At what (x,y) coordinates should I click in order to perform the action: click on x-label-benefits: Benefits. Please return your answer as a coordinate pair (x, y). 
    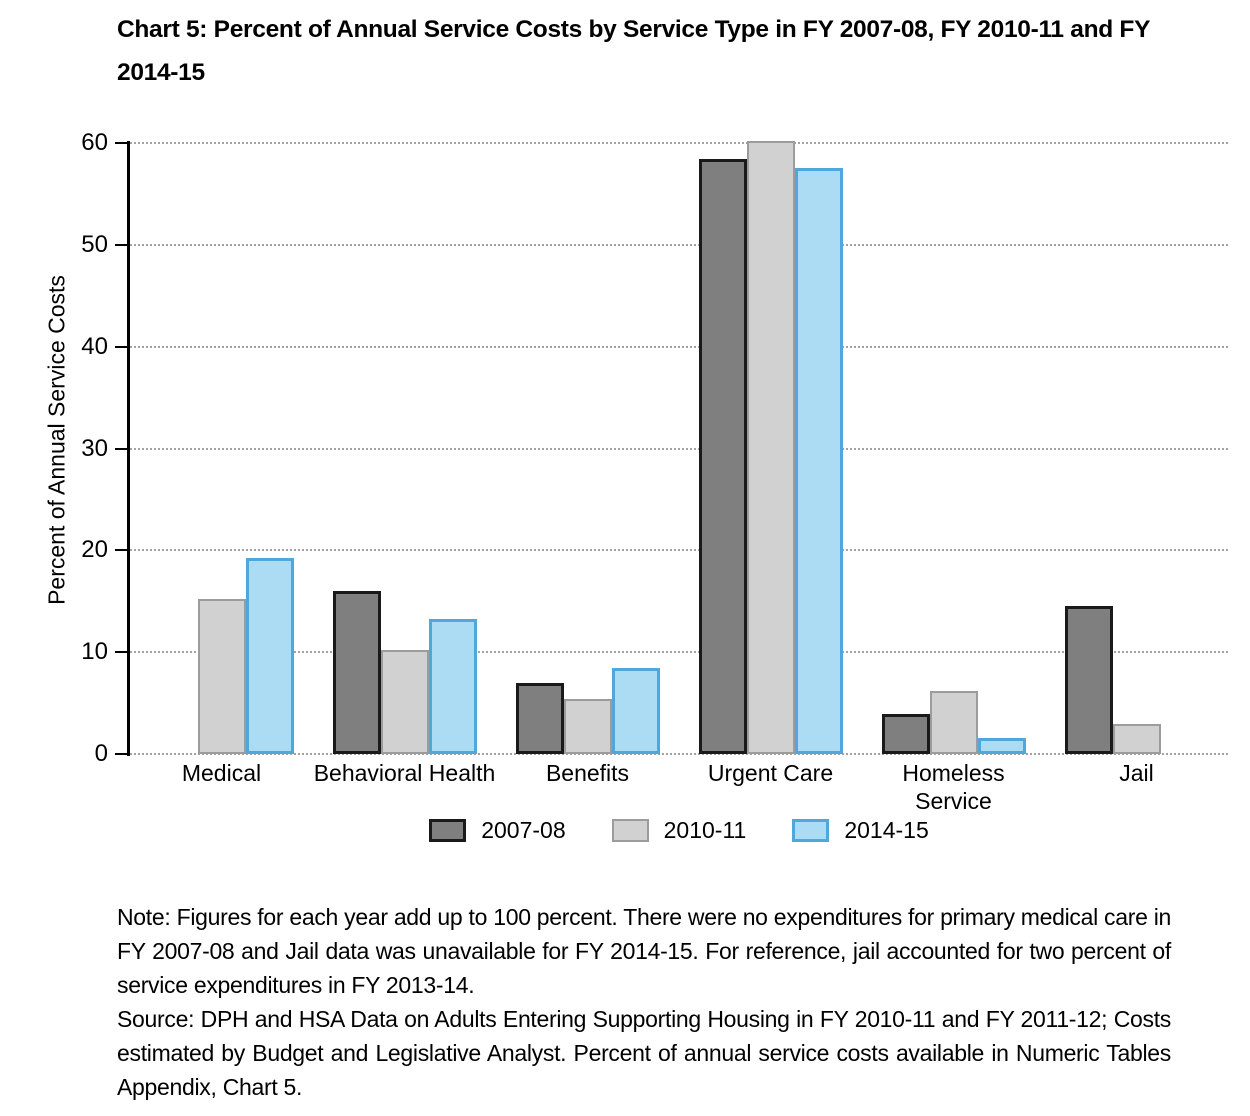
    Looking at the image, I should click on (587, 773).